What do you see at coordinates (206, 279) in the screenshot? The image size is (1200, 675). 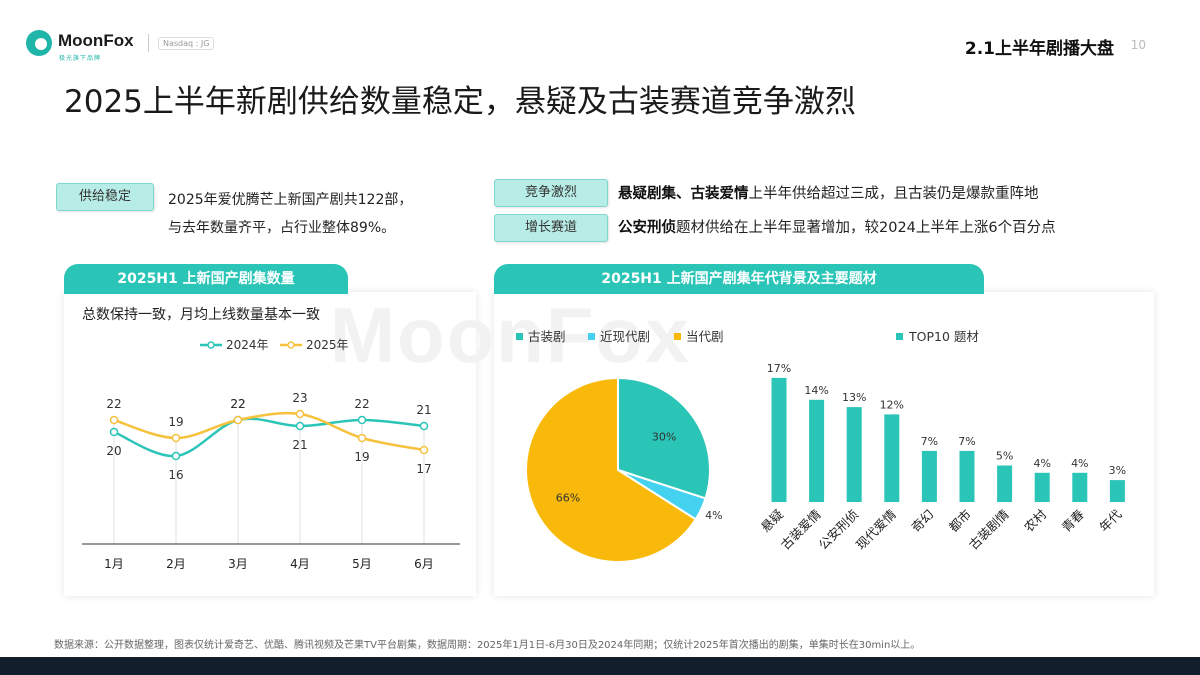 I see `line-chart-header: 2025H1 上新国产剧集数量` at bounding box center [206, 279].